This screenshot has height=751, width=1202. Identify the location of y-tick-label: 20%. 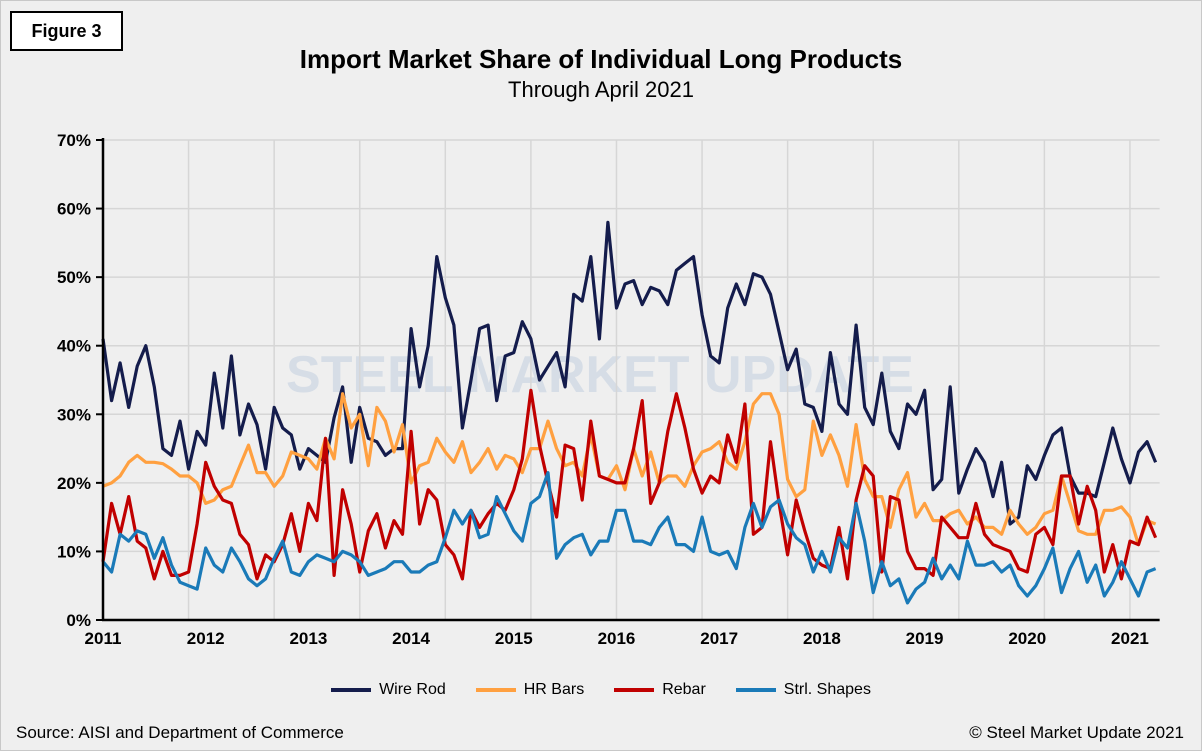
(74, 483).